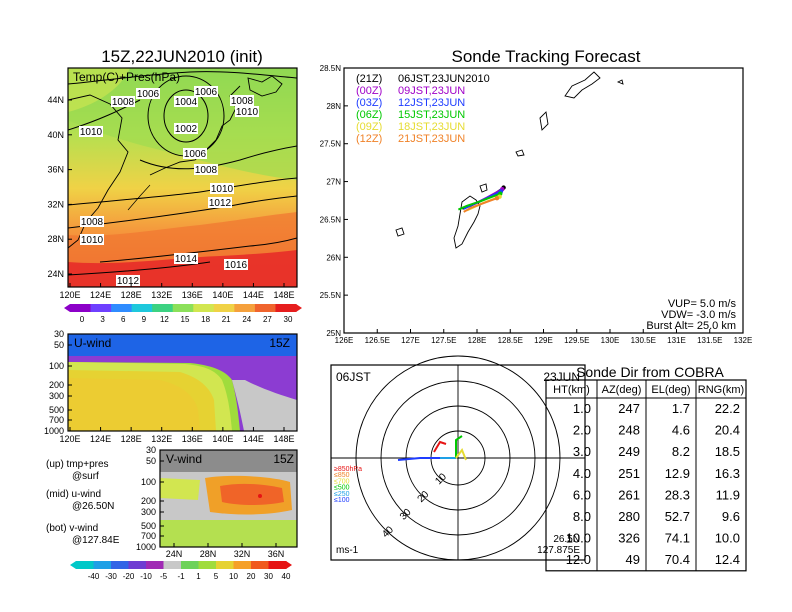 The height and width of the screenshot is (612, 792). I want to click on u-y-tick-label: 500, so click(56, 410).